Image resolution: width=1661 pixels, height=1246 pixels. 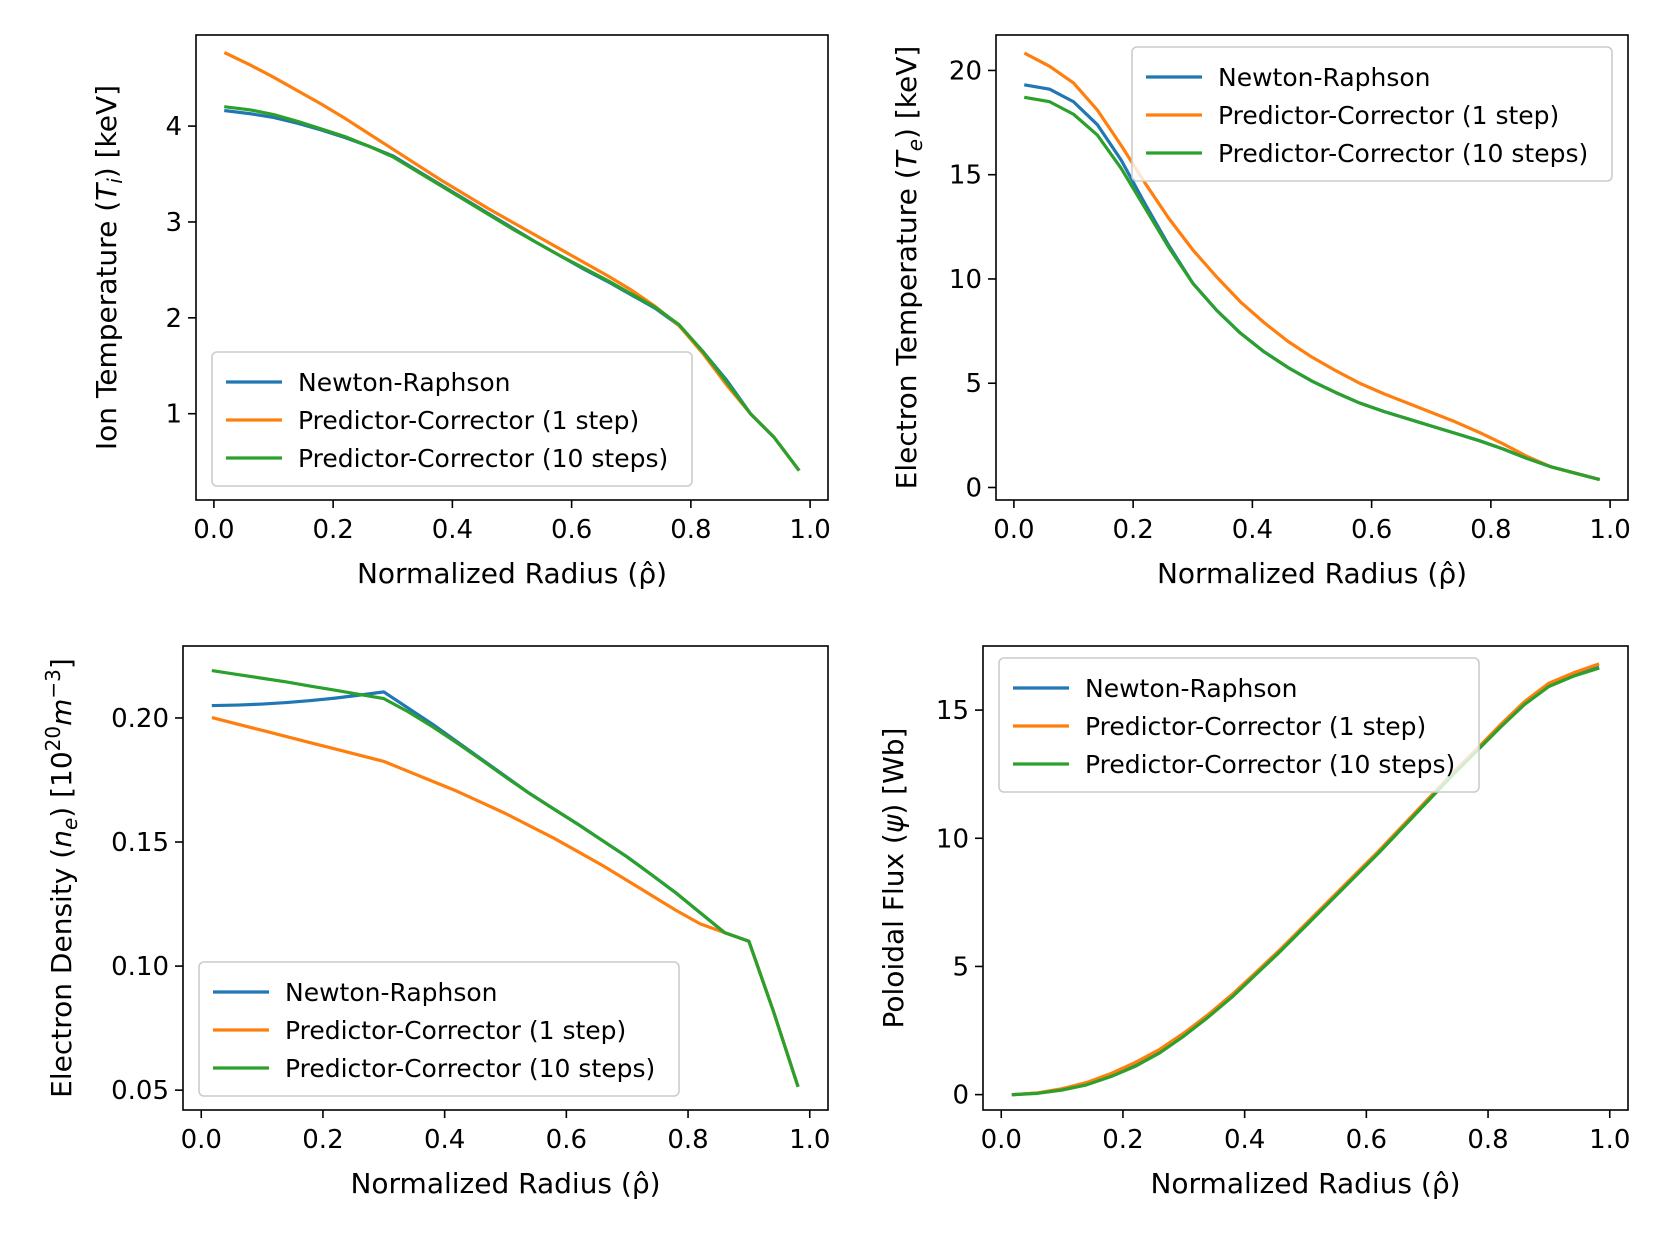 I want to click on y-tick-label: 3, so click(x=173, y=223).